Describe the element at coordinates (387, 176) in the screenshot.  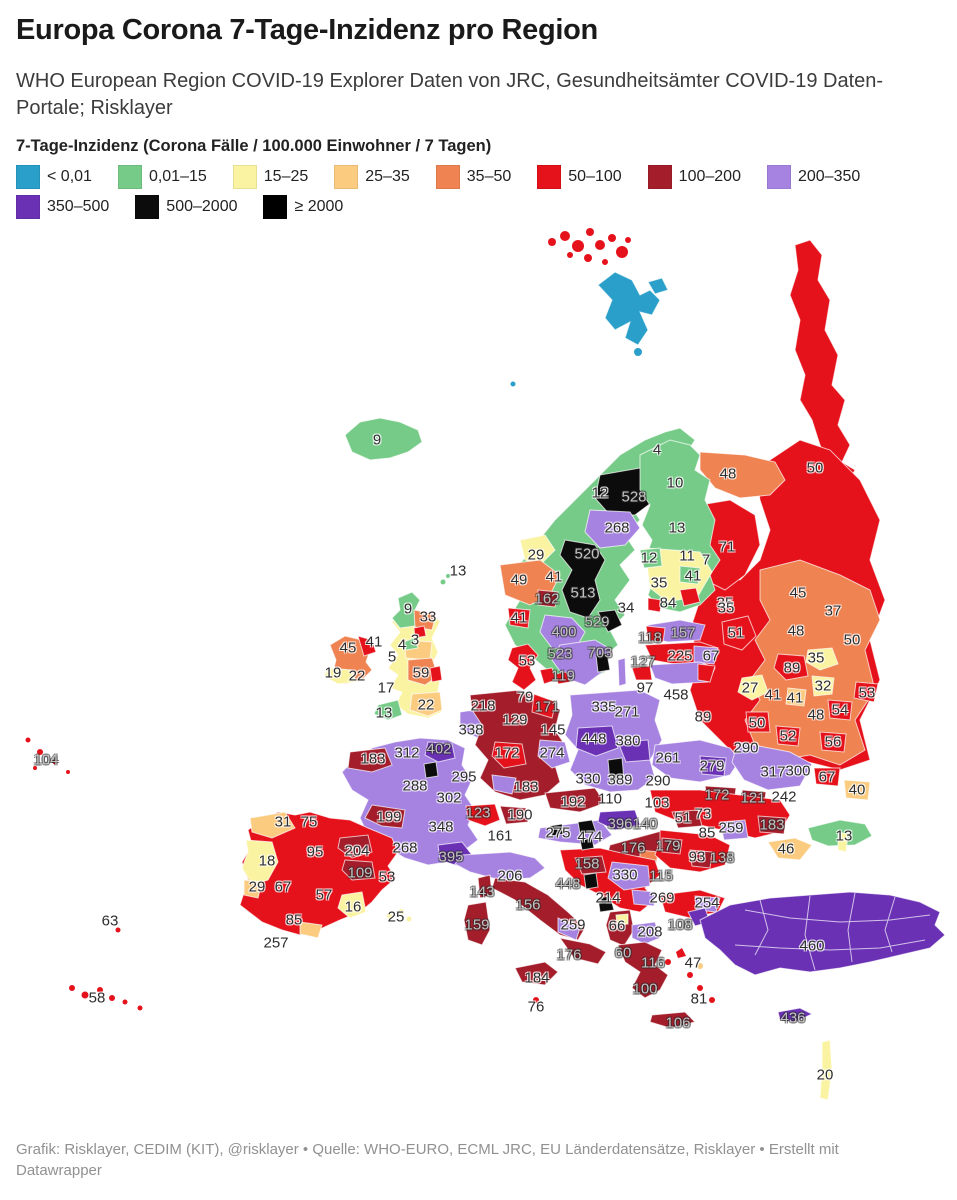
I see `legend-label: 25–35` at that location.